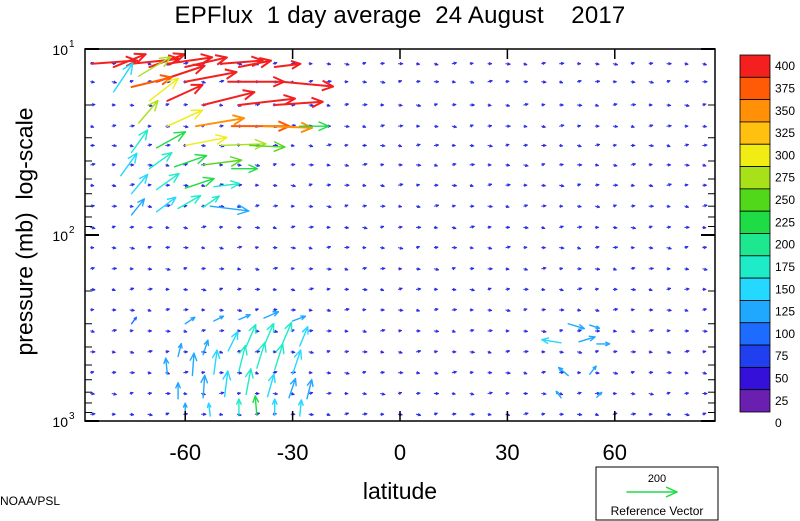  I want to click on colorbar-label: 25, so click(782, 401).